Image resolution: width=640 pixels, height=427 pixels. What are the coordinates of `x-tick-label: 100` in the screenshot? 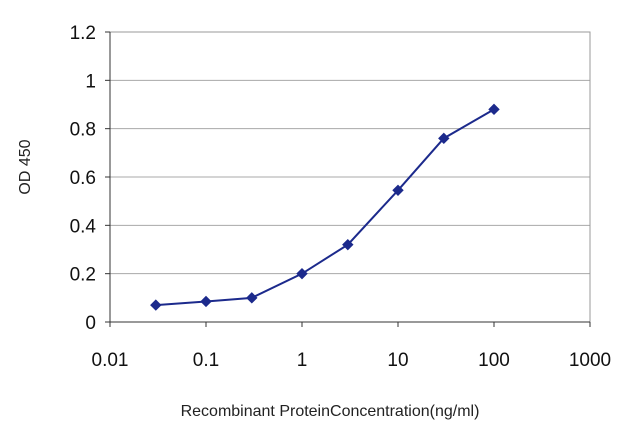 It's located at (494, 360).